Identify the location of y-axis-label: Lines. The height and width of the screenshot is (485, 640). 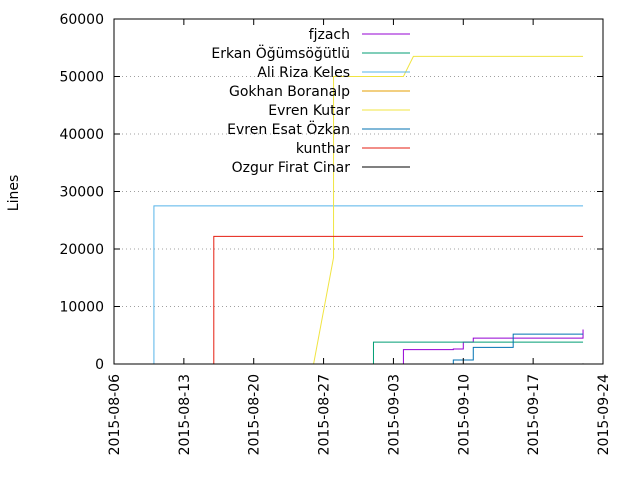
(14, 193).